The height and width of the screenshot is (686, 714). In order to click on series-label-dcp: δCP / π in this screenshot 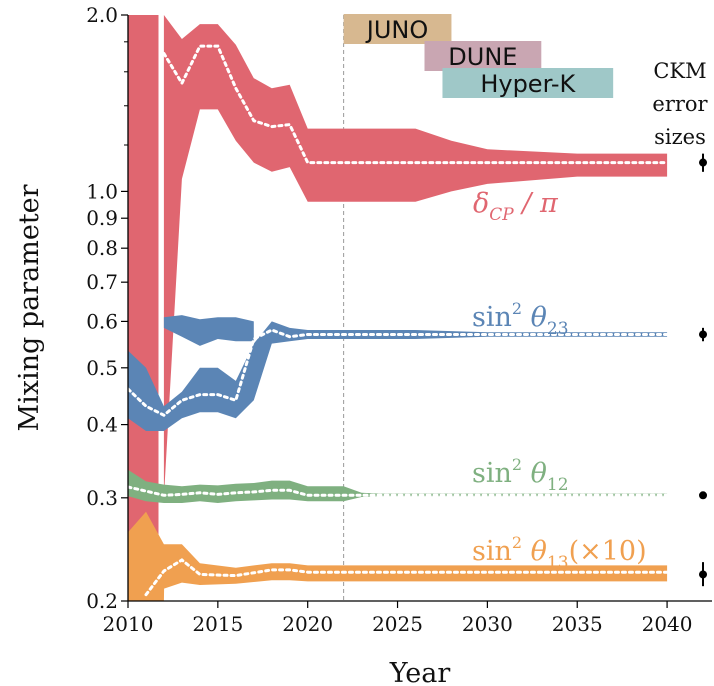, I will do `click(516, 206)`.